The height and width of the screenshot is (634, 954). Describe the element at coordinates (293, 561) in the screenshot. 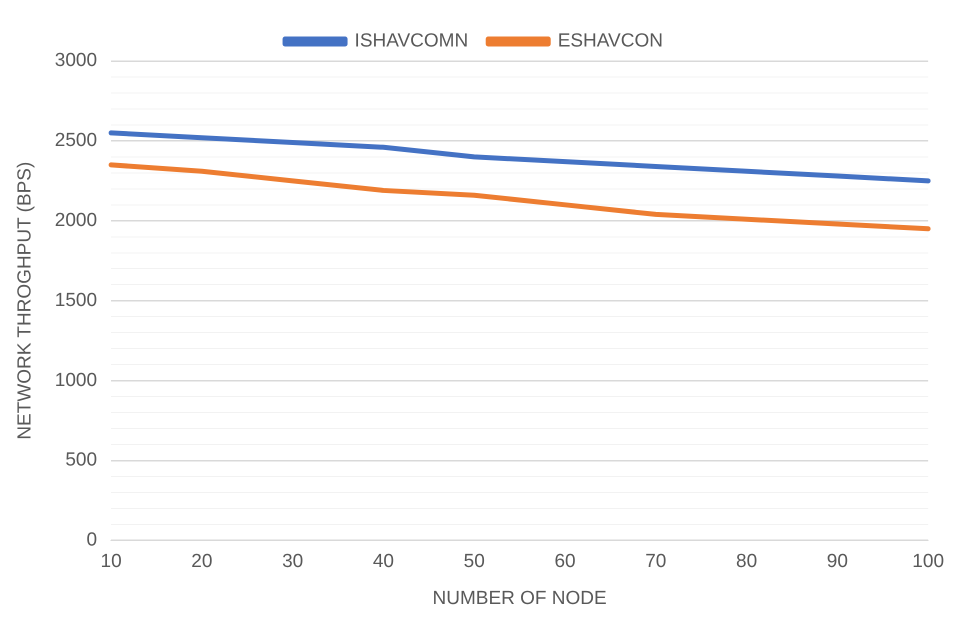

I see `x-tick-label: 30` at that location.